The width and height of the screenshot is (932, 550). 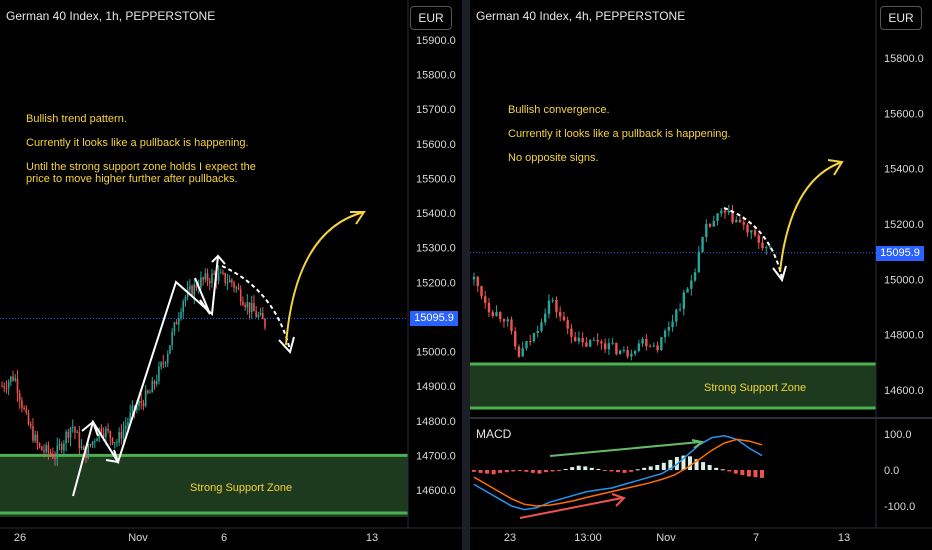 What do you see at coordinates (466, 275) in the screenshot?
I see `panel-divider` at bounding box center [466, 275].